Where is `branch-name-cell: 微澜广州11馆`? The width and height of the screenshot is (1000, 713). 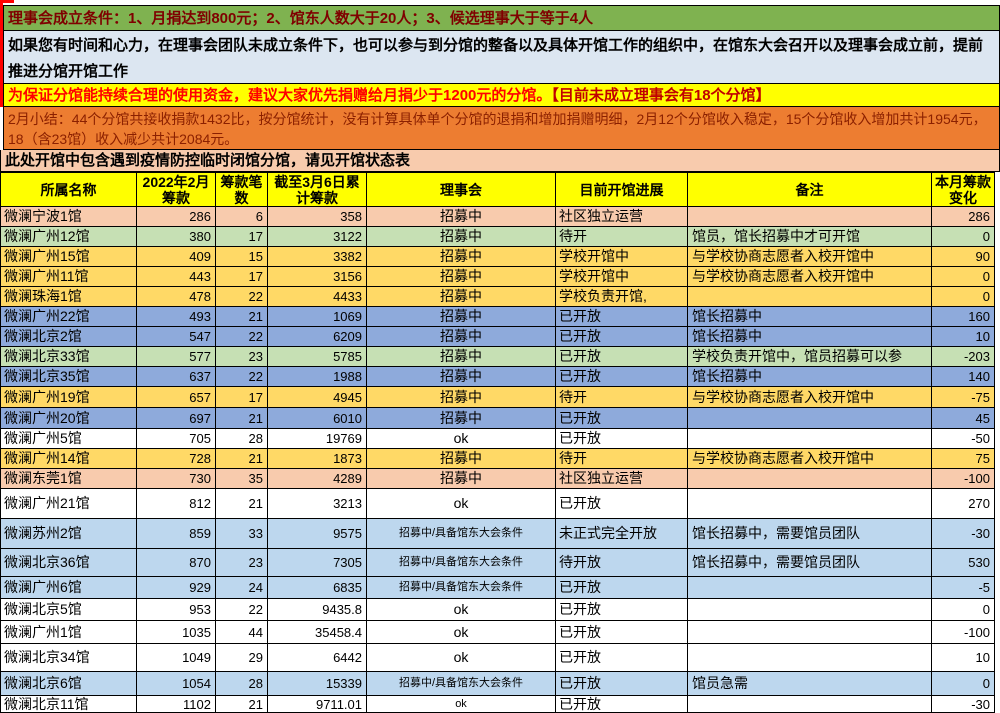 branch-name-cell: 微澜广州11馆 is located at coordinates (68, 277).